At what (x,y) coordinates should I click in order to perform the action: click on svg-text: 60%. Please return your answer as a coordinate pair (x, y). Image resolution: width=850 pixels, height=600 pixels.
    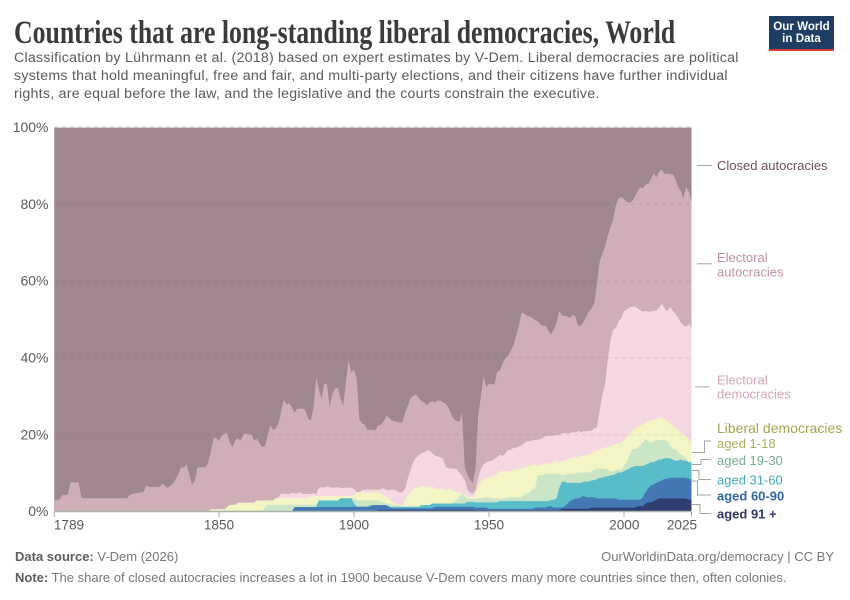
    Looking at the image, I should click on (34, 281).